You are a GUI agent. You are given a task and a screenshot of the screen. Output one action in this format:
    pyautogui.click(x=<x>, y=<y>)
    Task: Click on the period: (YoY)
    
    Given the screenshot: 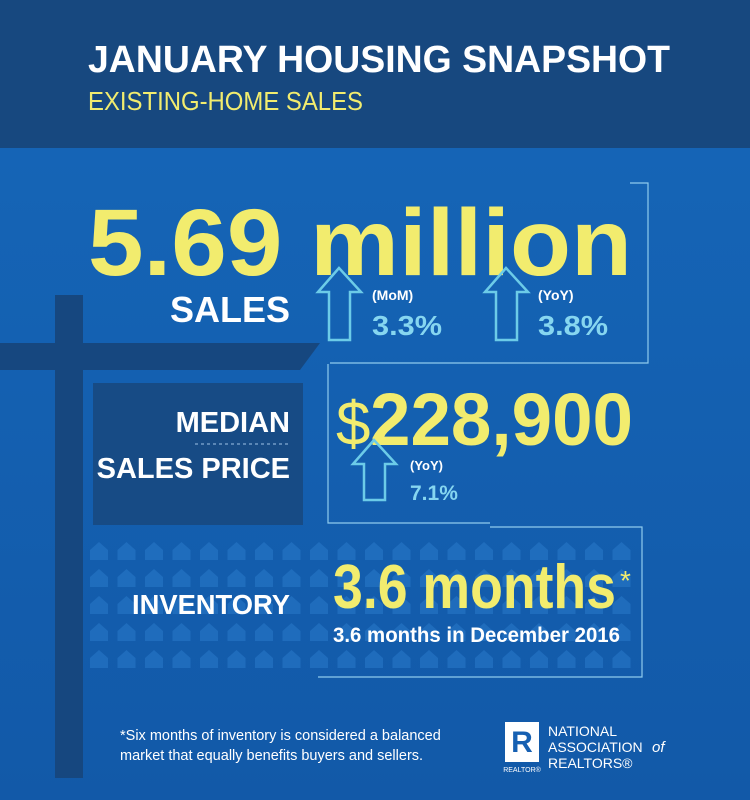 What is the action you would take?
    pyautogui.click(x=556, y=295)
    